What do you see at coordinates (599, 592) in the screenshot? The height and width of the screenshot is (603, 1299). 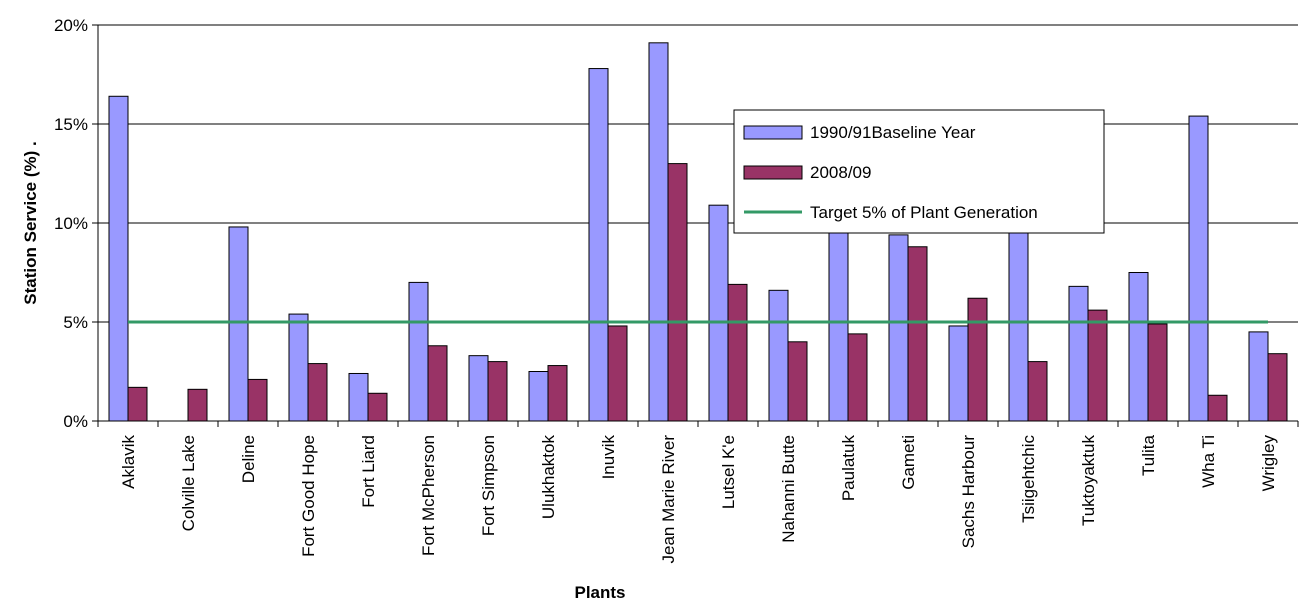 I see `x-axis-title: Plants` at bounding box center [599, 592].